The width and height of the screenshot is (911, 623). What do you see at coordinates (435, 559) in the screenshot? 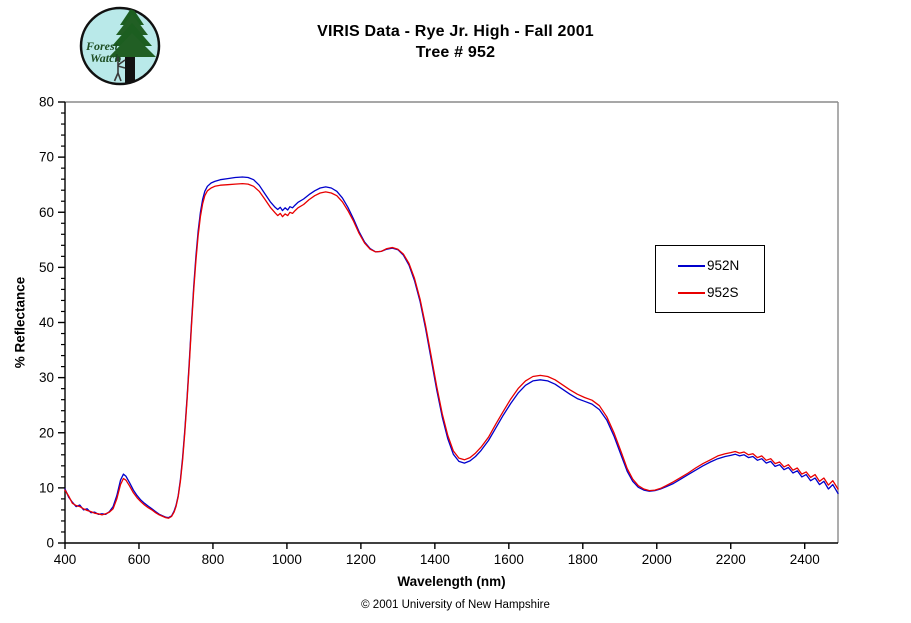
I see `x-tick-label: 1400` at bounding box center [435, 559].